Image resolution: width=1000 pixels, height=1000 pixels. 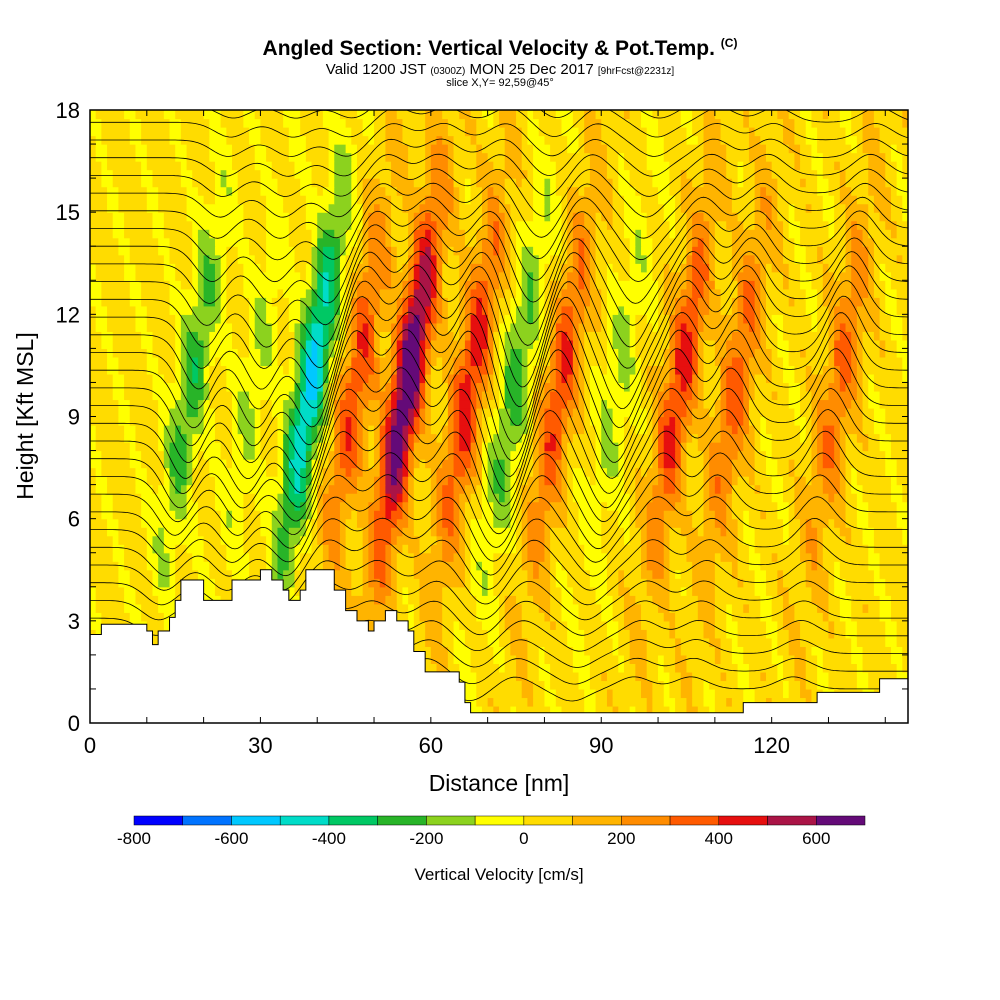 I want to click on colorbar-tick-label: -800, so click(x=134, y=838).